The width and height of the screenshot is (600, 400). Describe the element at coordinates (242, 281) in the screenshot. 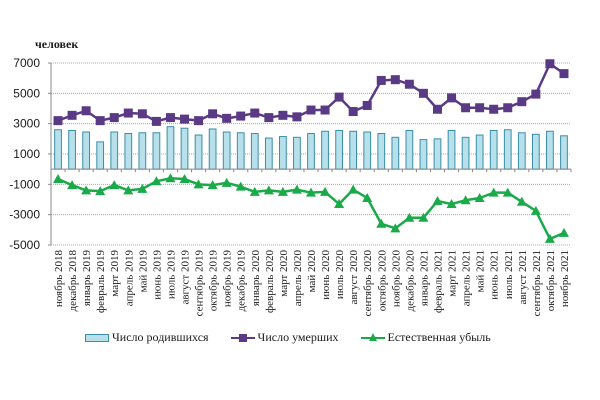

I see `x-tick-label: декабрь 2019` at that location.